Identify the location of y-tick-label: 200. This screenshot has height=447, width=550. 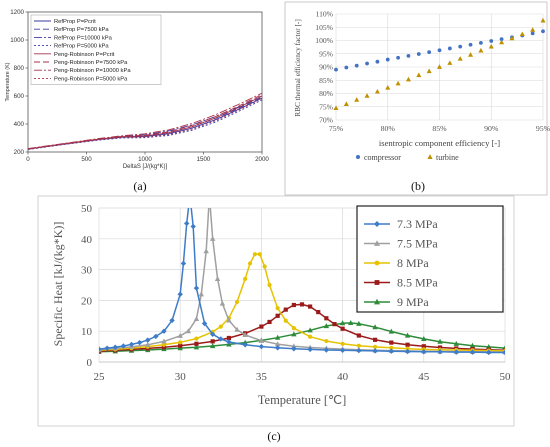
(19, 152).